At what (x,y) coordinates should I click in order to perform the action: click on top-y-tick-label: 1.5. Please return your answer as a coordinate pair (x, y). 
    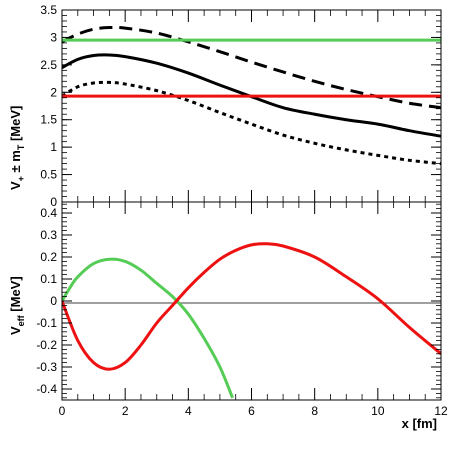
    Looking at the image, I should click on (48, 120).